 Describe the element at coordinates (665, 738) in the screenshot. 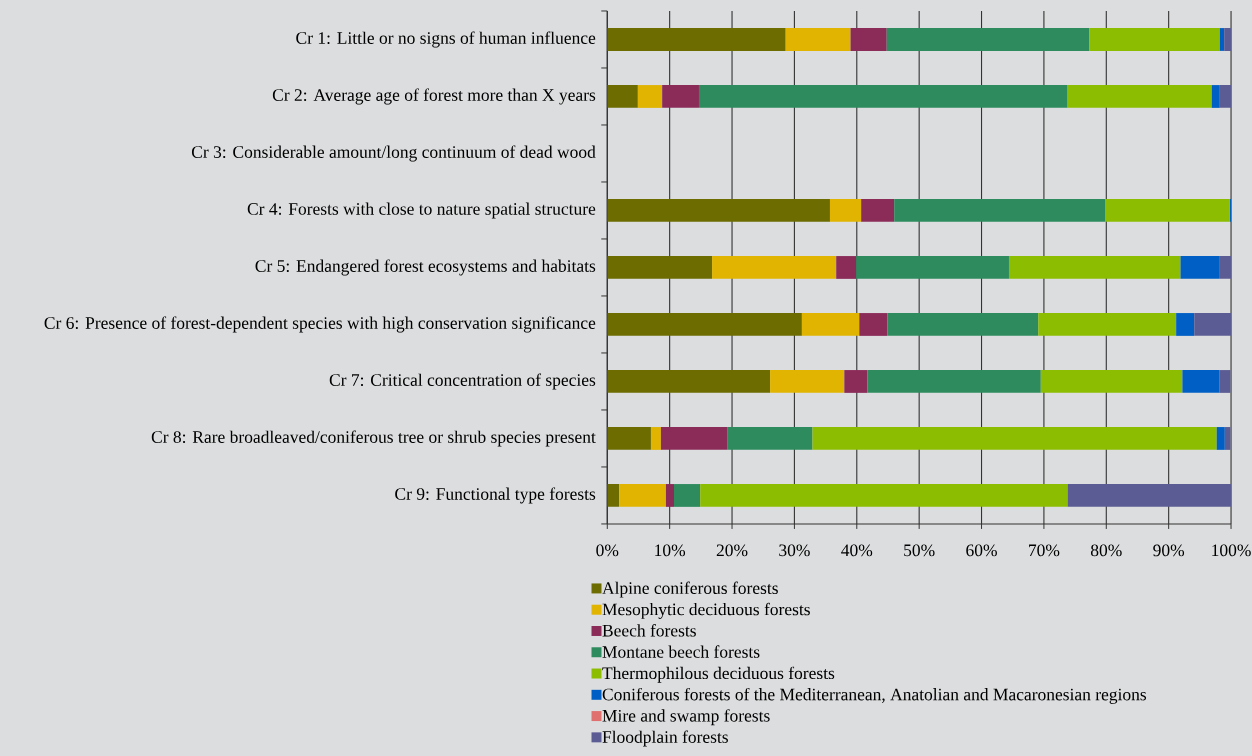

I see `legend-label: Floodplain forests` at that location.